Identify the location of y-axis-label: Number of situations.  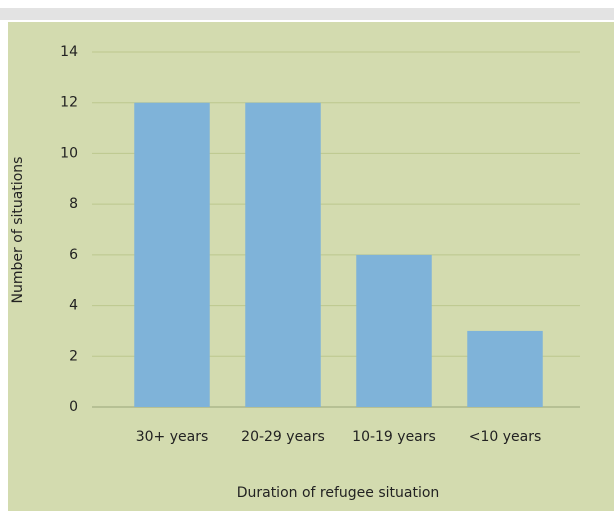
(18, 230).